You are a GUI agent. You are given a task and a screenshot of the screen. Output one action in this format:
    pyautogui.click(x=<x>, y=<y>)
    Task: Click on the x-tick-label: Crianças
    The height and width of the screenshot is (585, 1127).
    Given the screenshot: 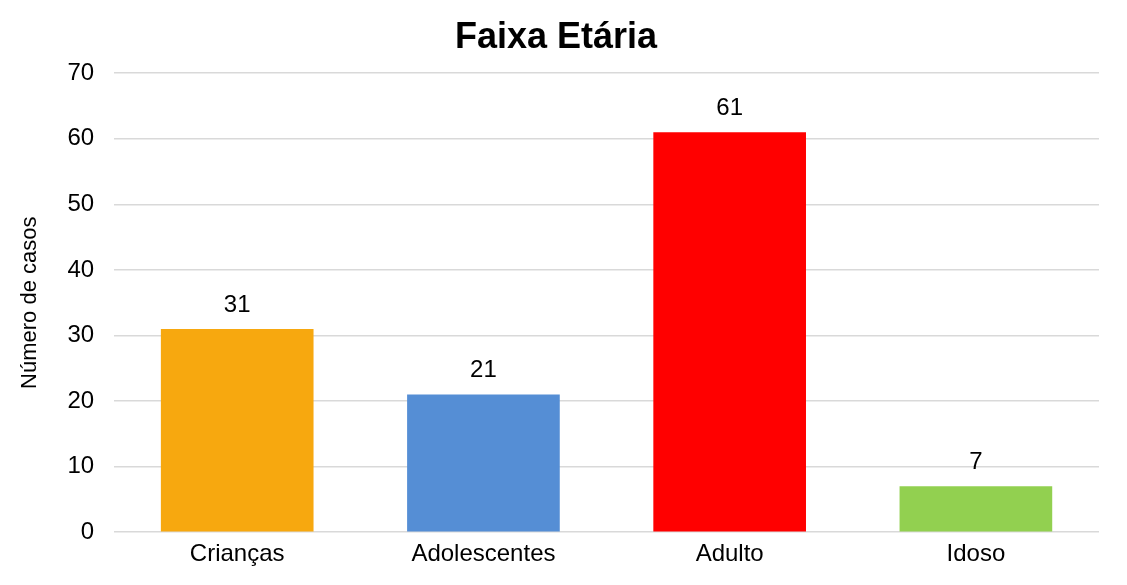 What is the action you would take?
    pyautogui.click(x=237, y=553)
    